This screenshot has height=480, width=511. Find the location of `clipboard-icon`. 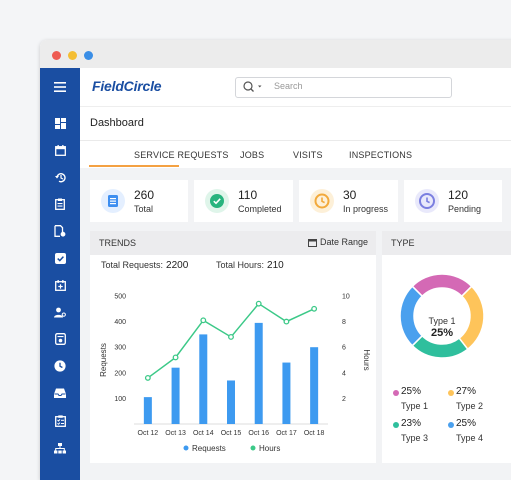

clipboard-icon is located at coordinates (60, 204).